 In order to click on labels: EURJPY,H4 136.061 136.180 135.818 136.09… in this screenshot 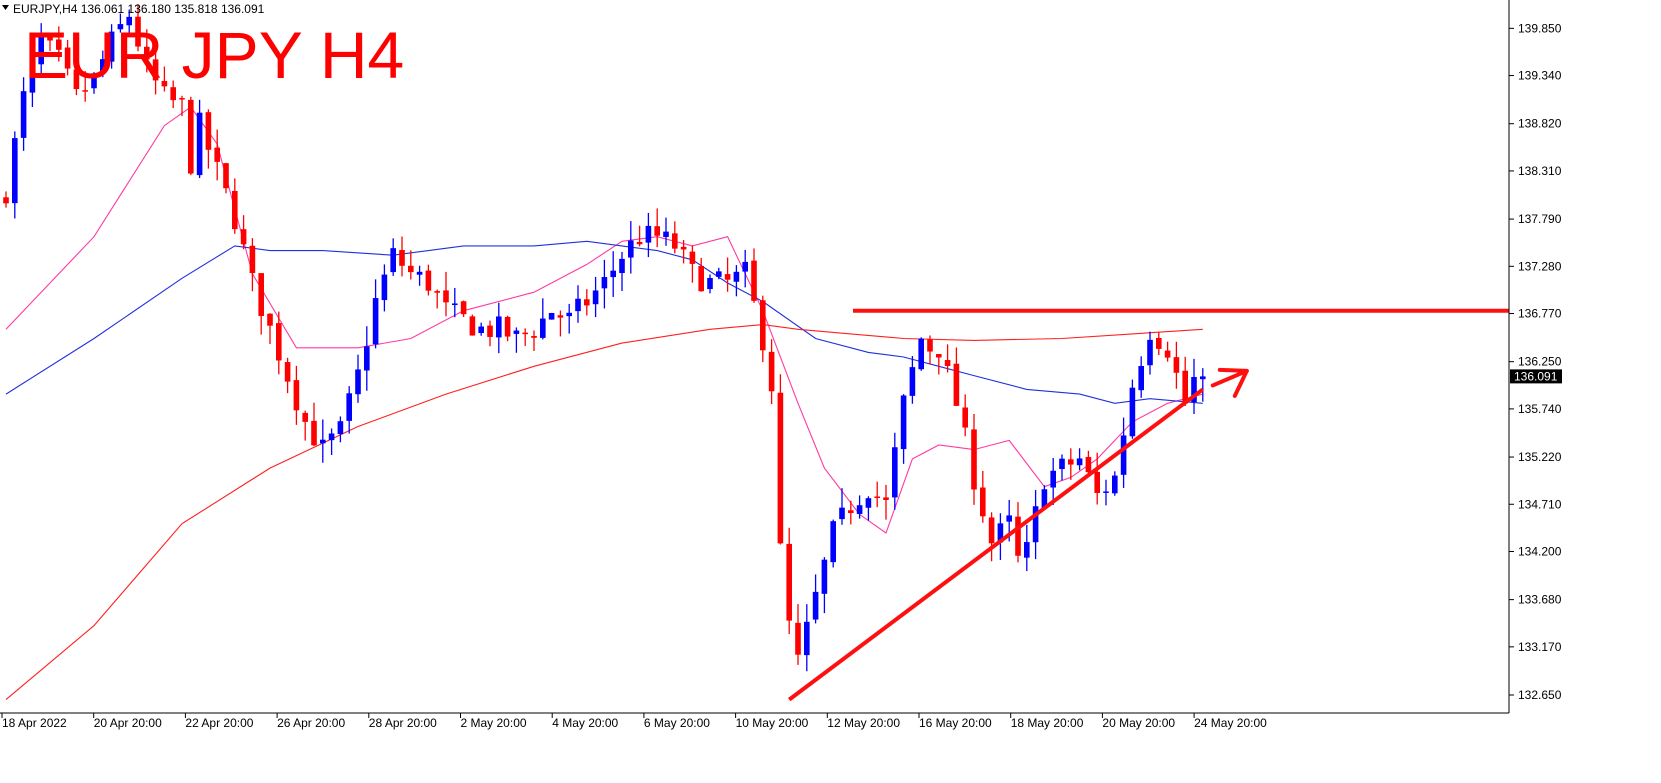, I will do `click(203, 47)`.